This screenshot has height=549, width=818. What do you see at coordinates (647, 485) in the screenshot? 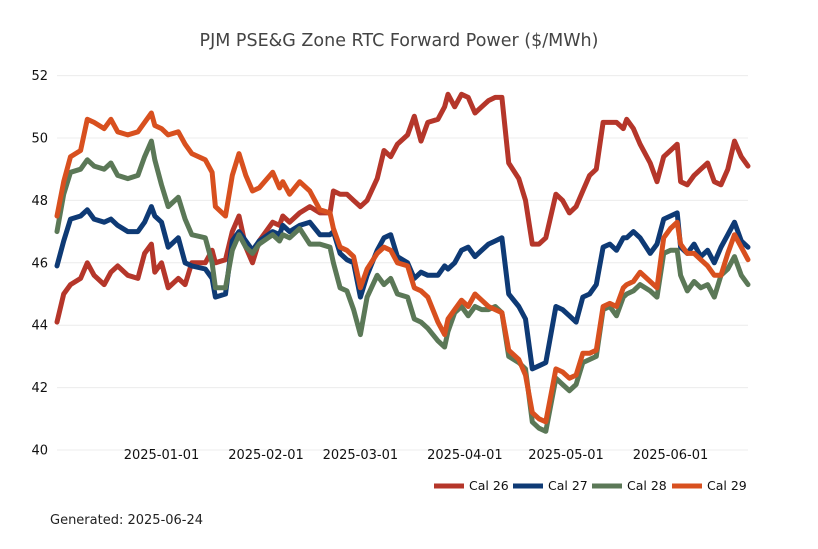
I see `legend-label-cal-28: Cal 28` at bounding box center [647, 485].